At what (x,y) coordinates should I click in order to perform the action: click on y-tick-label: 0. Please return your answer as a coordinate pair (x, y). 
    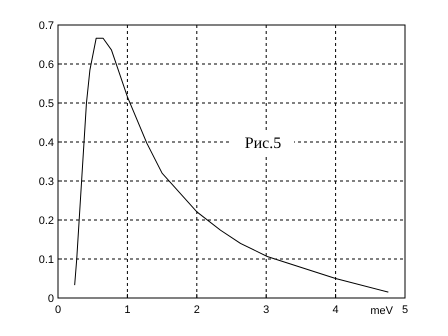
    Looking at the image, I should click on (51, 299).